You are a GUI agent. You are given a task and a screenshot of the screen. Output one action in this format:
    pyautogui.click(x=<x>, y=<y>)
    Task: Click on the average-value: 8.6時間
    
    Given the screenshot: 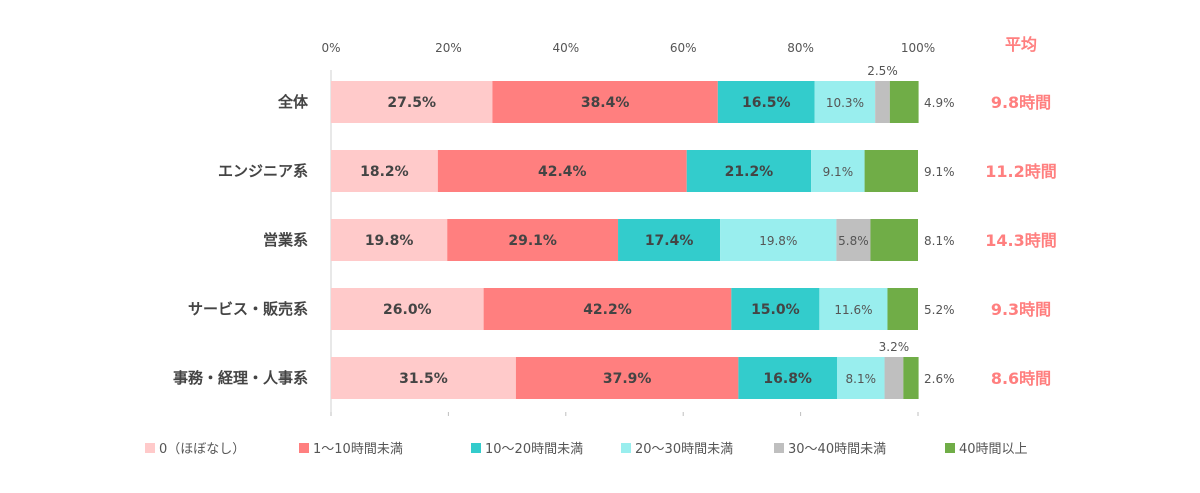 What is the action you would take?
    pyautogui.click(x=1021, y=378)
    